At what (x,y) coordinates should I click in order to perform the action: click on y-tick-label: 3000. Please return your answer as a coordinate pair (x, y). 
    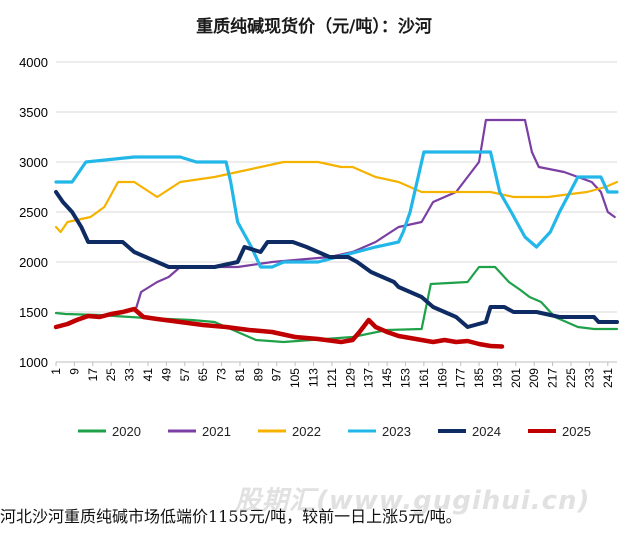
    Looking at the image, I should click on (33, 162).